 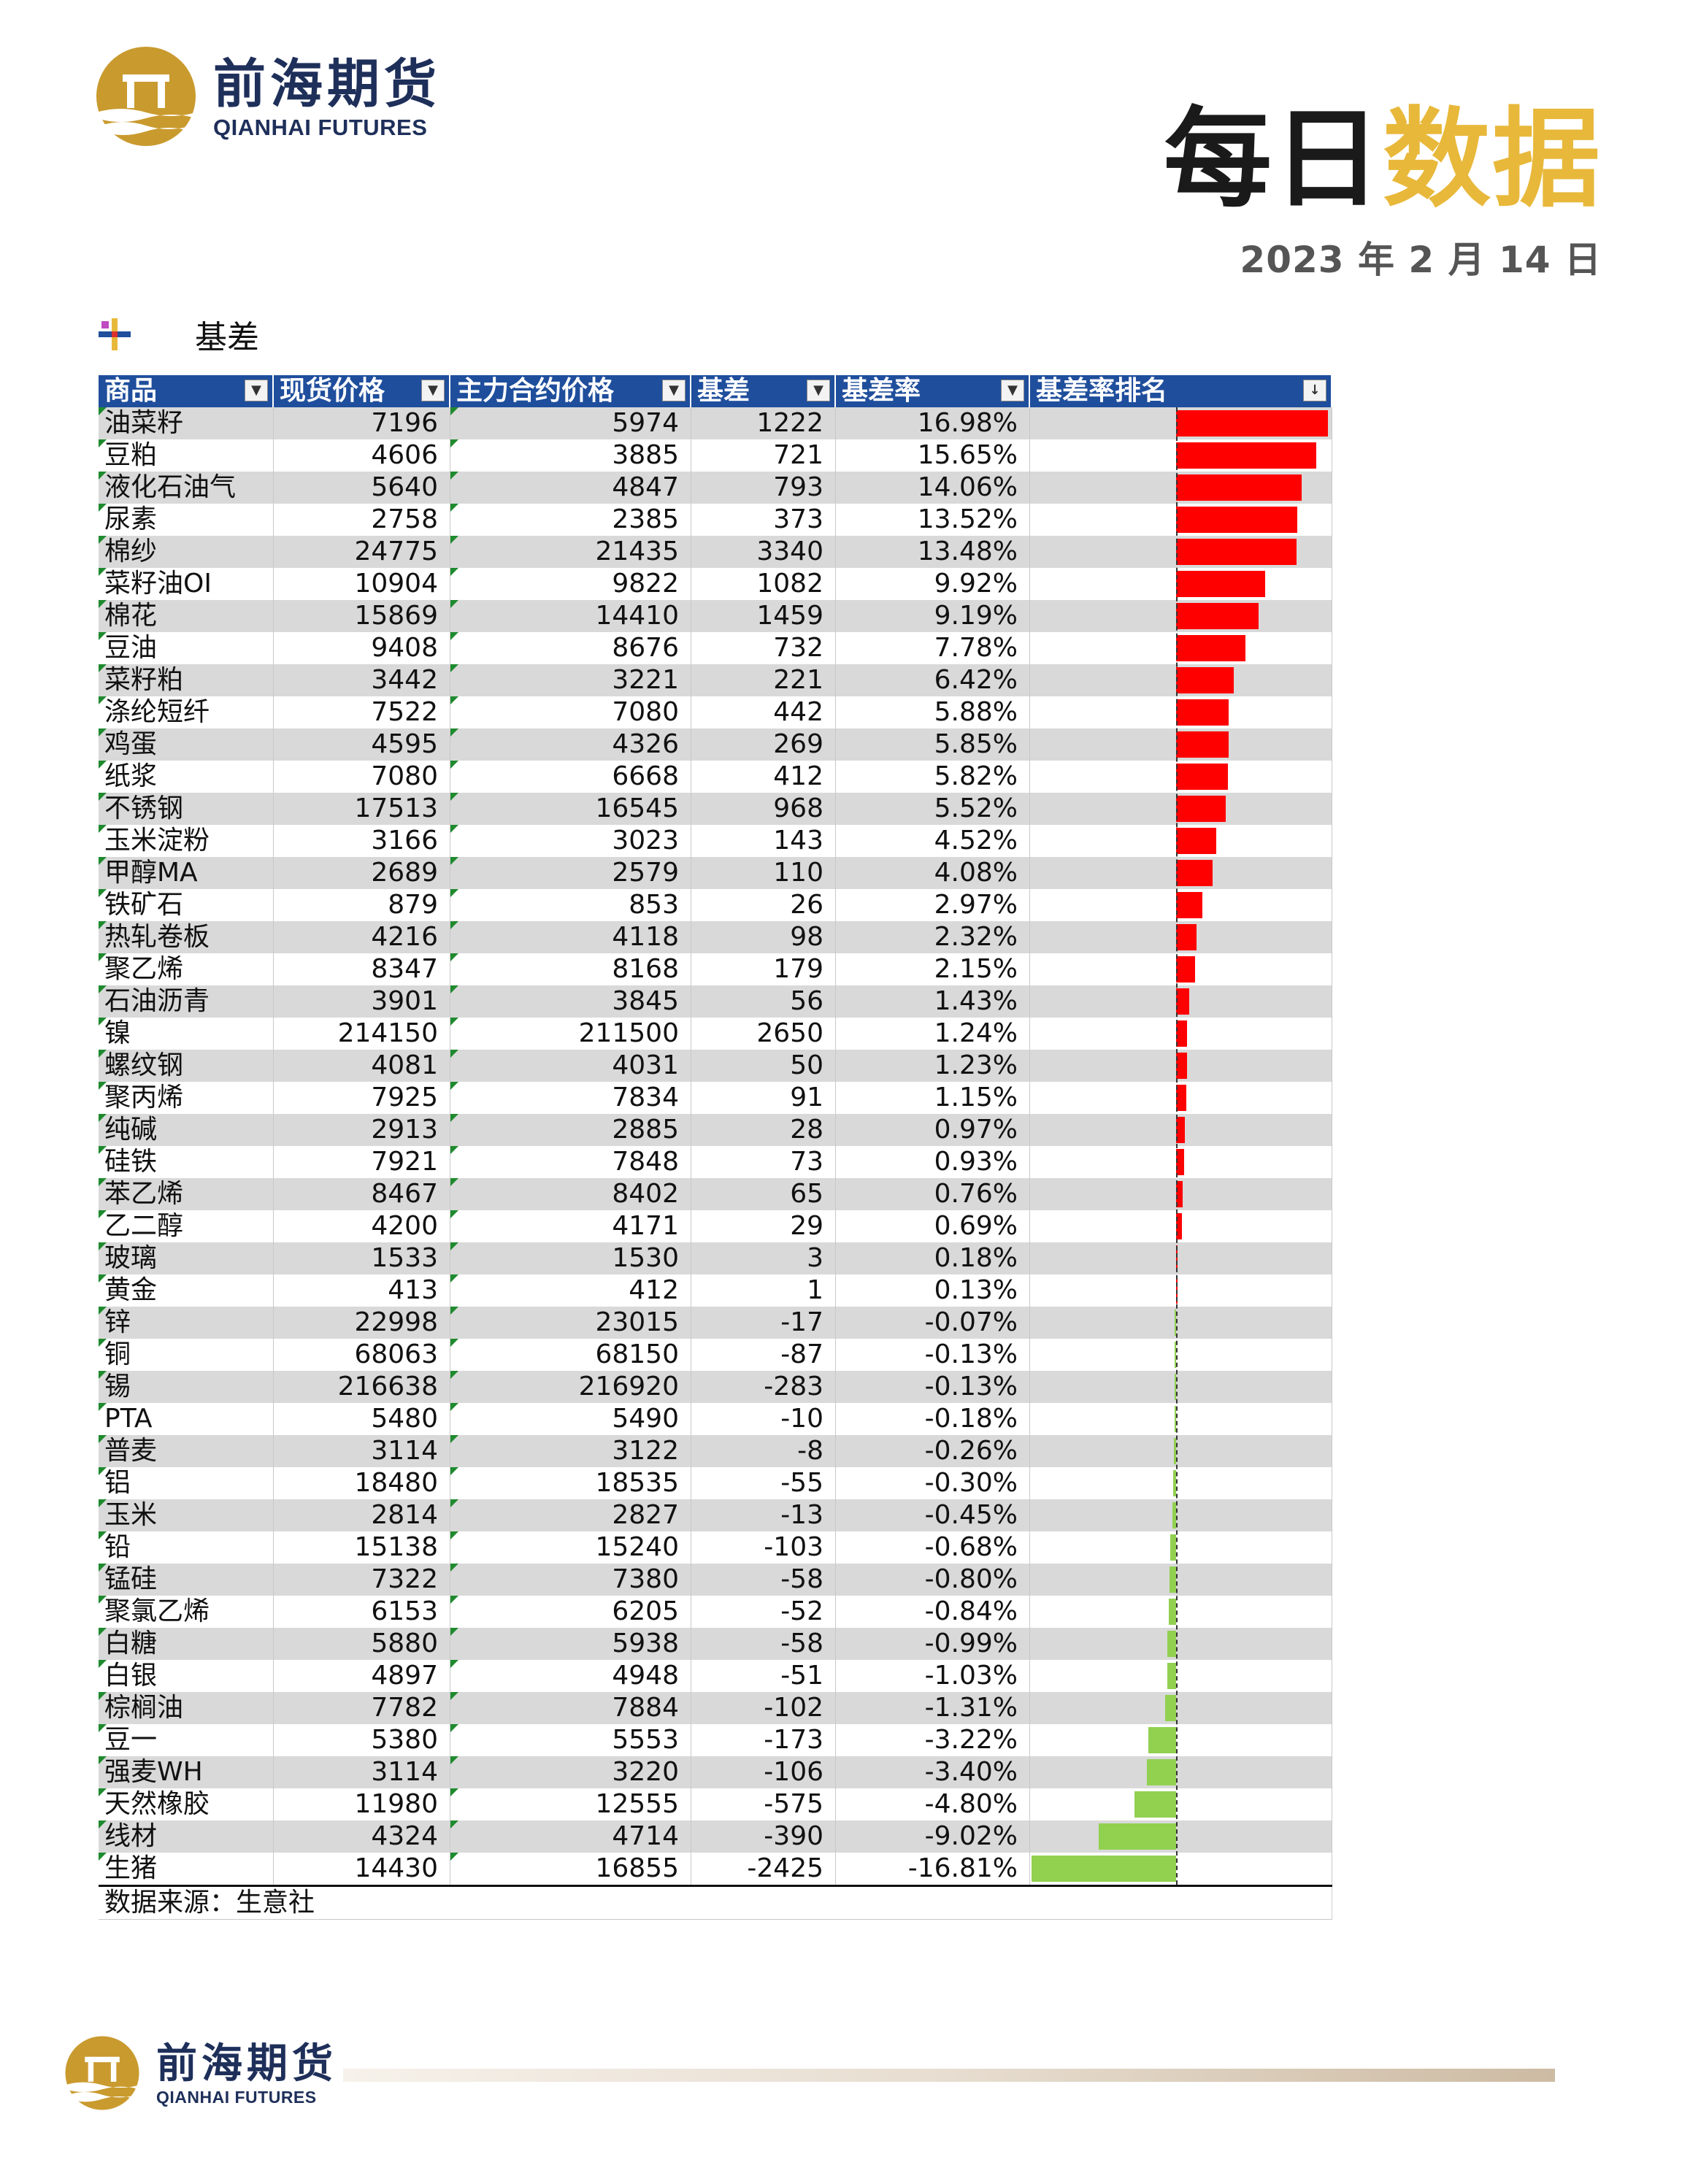 I want to click on table-row: 油菜籽 7196 5974 1222 16.98%, so click(x=715, y=423).